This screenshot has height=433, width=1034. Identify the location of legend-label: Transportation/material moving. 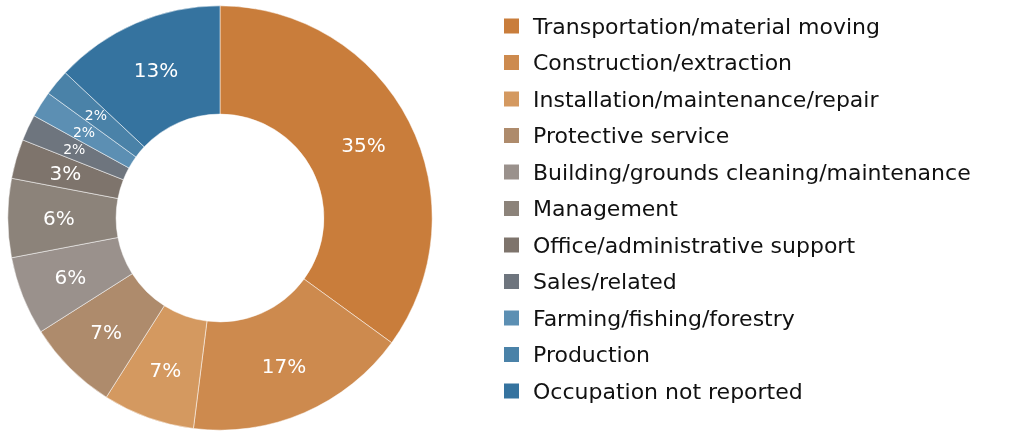
(706, 26).